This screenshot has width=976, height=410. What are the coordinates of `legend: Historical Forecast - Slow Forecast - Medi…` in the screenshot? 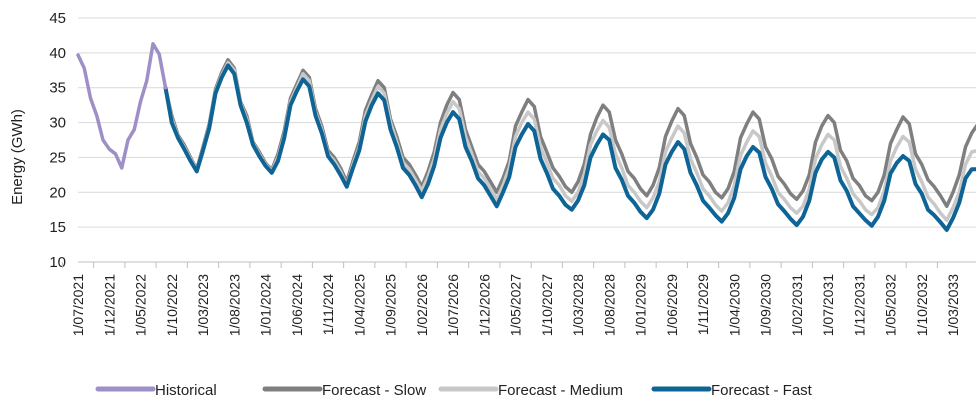 It's located at (455, 390).